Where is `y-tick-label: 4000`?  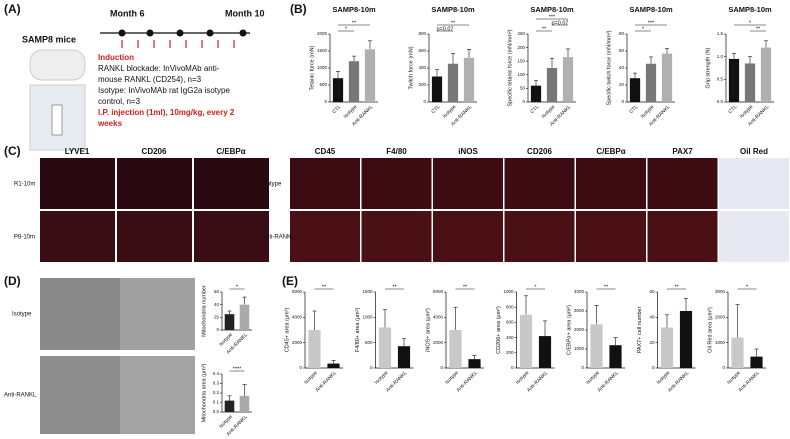 y-tick-label: 4000 is located at coordinates (438, 317).